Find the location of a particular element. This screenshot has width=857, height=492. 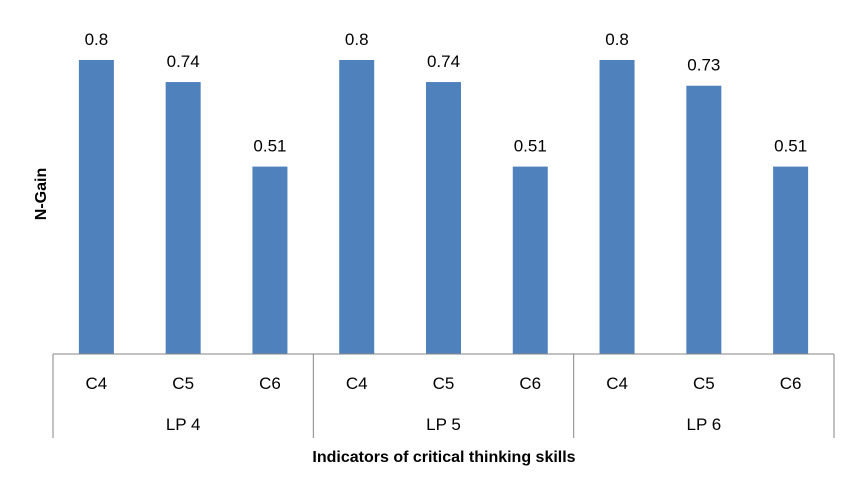

data-label: 0.73 is located at coordinates (703, 65).